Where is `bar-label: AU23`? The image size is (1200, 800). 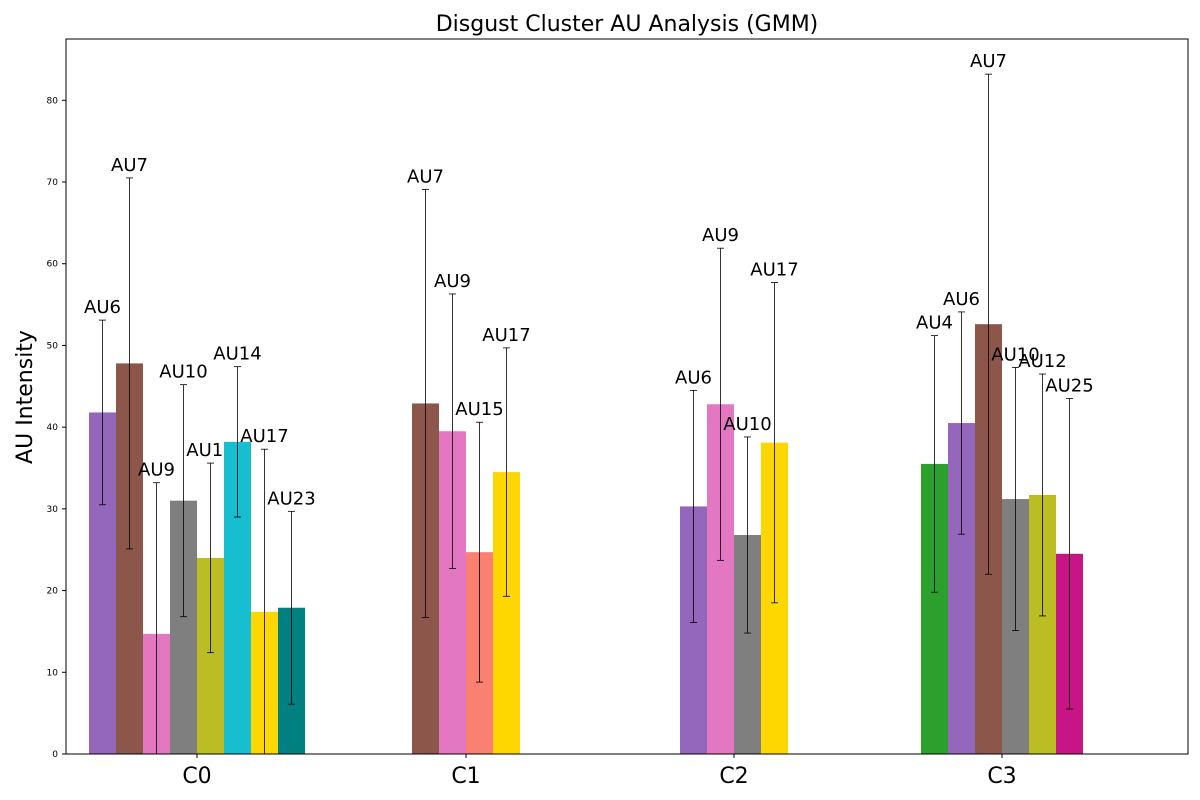
bar-label: AU23 is located at coordinates (291, 498).